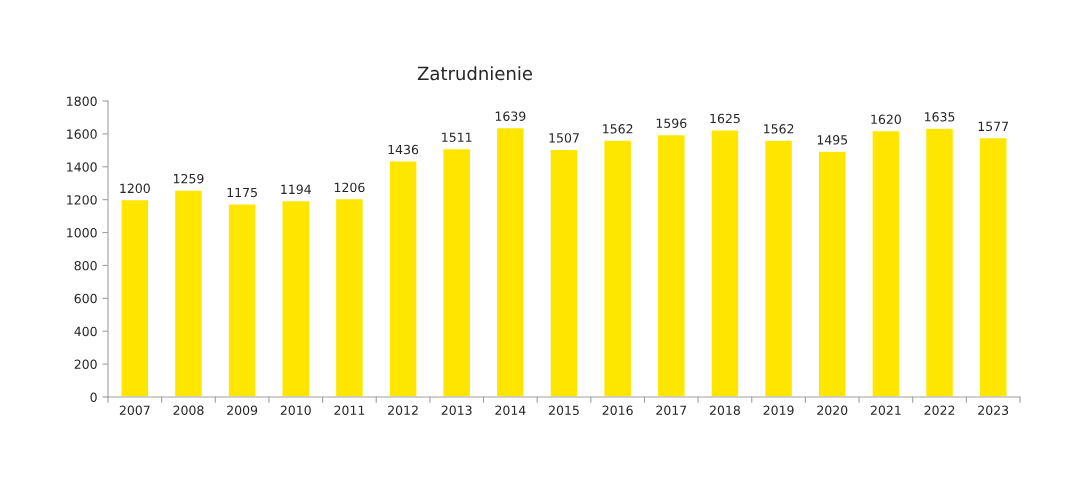  I want to click on data-label: 1625, so click(725, 118).